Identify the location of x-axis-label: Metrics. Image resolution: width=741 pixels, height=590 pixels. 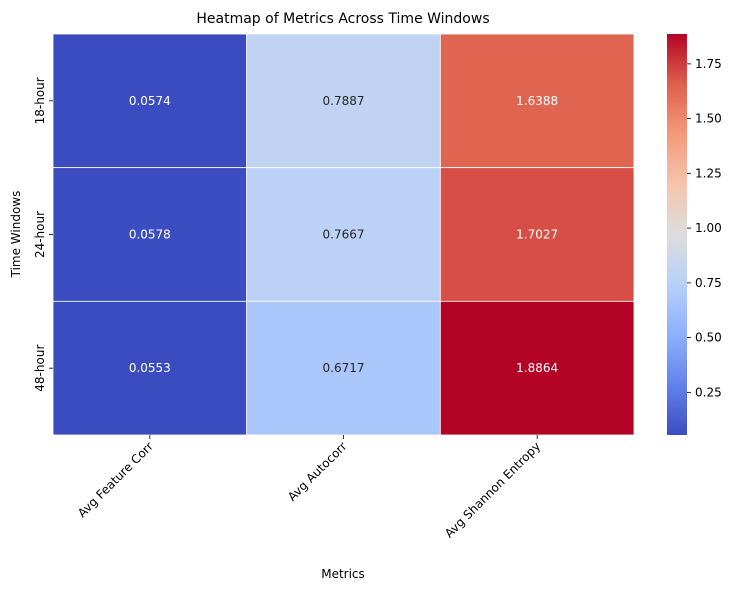
(343, 574).